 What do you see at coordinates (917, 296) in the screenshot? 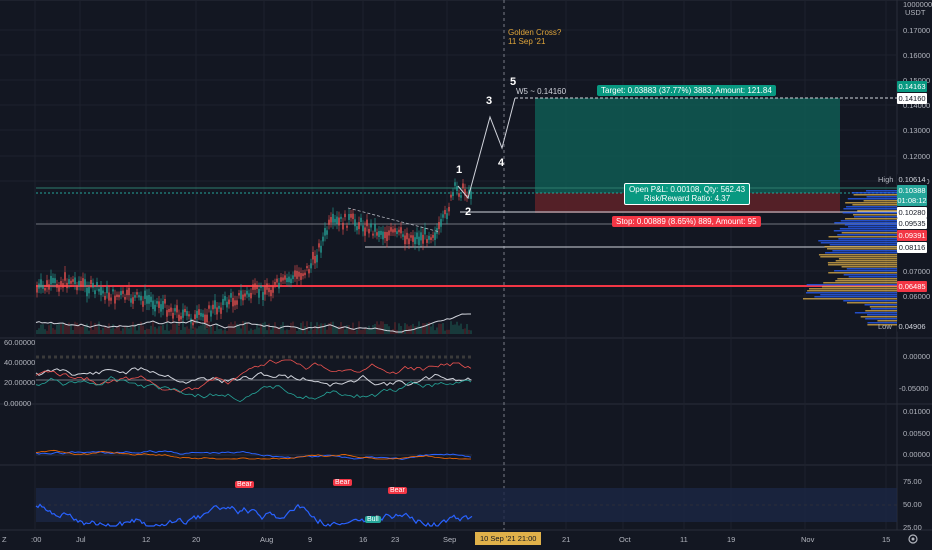
I see `price-axis-label: 0.06000` at bounding box center [917, 296].